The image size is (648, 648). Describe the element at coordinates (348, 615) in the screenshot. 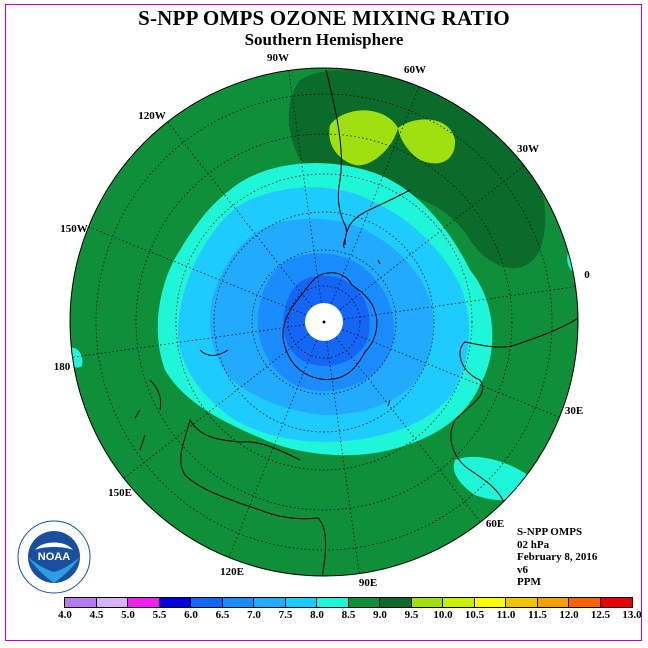

I see `colorbar-tick-label: 8.5` at that location.